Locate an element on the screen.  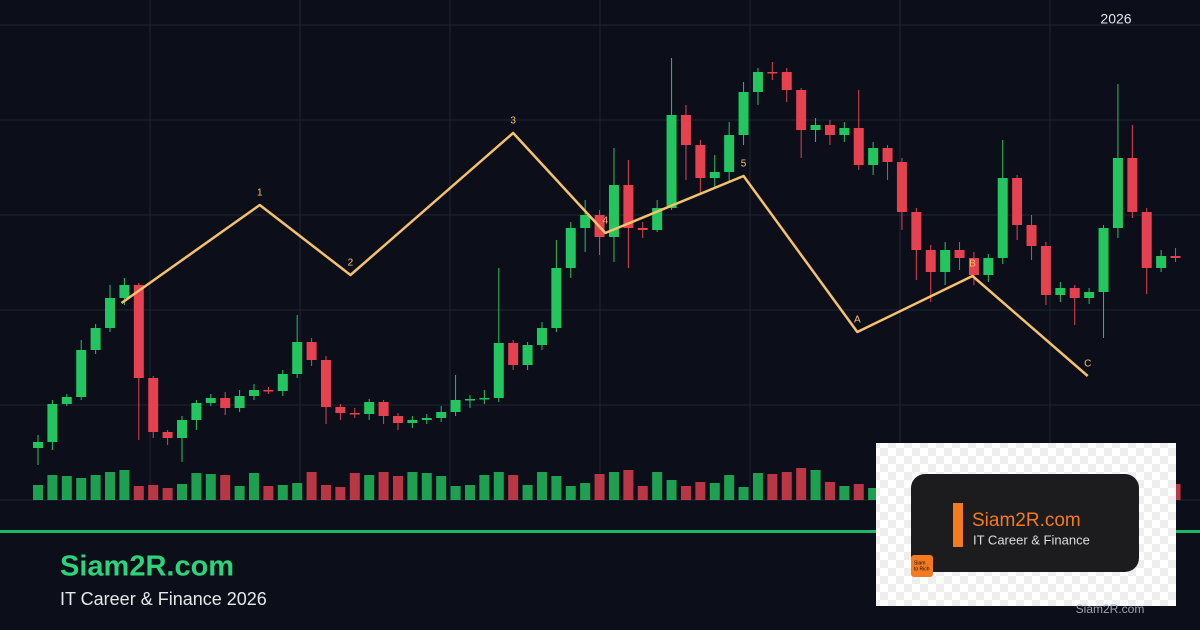
wave-label: 3 is located at coordinates (513, 121).